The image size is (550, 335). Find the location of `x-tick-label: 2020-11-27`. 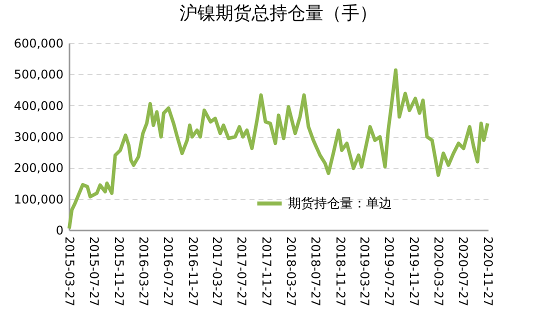

x-tick-label: 2020-11-27 is located at coordinates (487, 271).